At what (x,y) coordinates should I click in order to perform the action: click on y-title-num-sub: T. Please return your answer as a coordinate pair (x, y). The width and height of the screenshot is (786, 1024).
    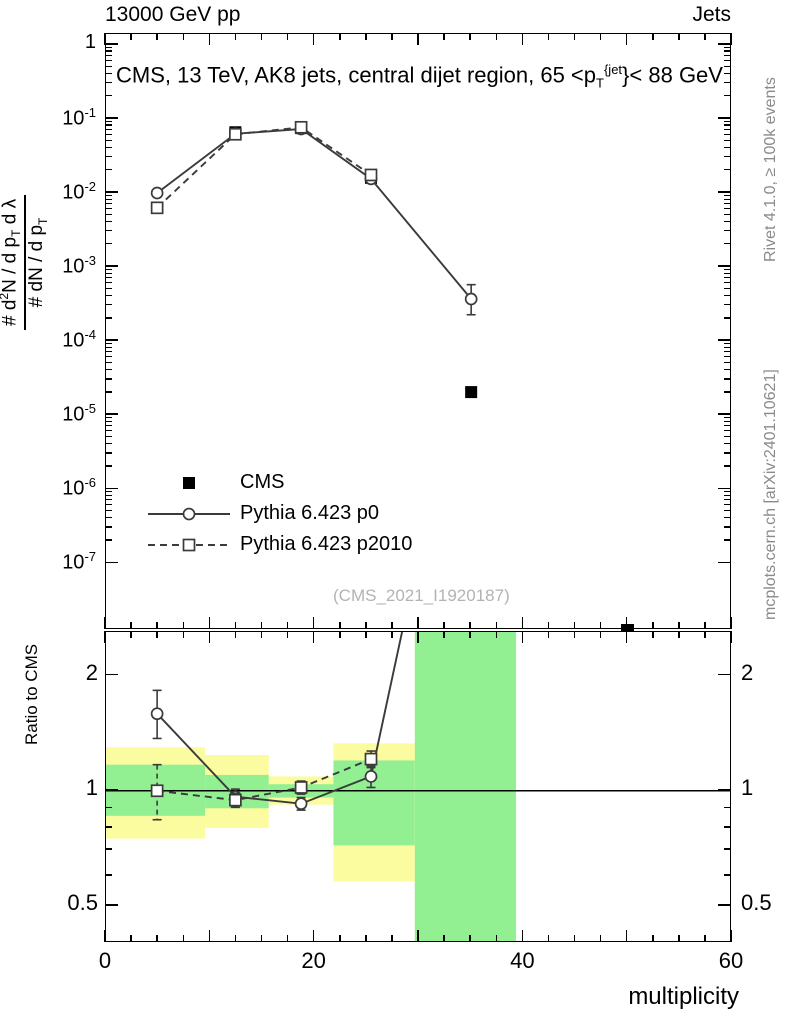
    Looking at the image, I should click on (16, 233).